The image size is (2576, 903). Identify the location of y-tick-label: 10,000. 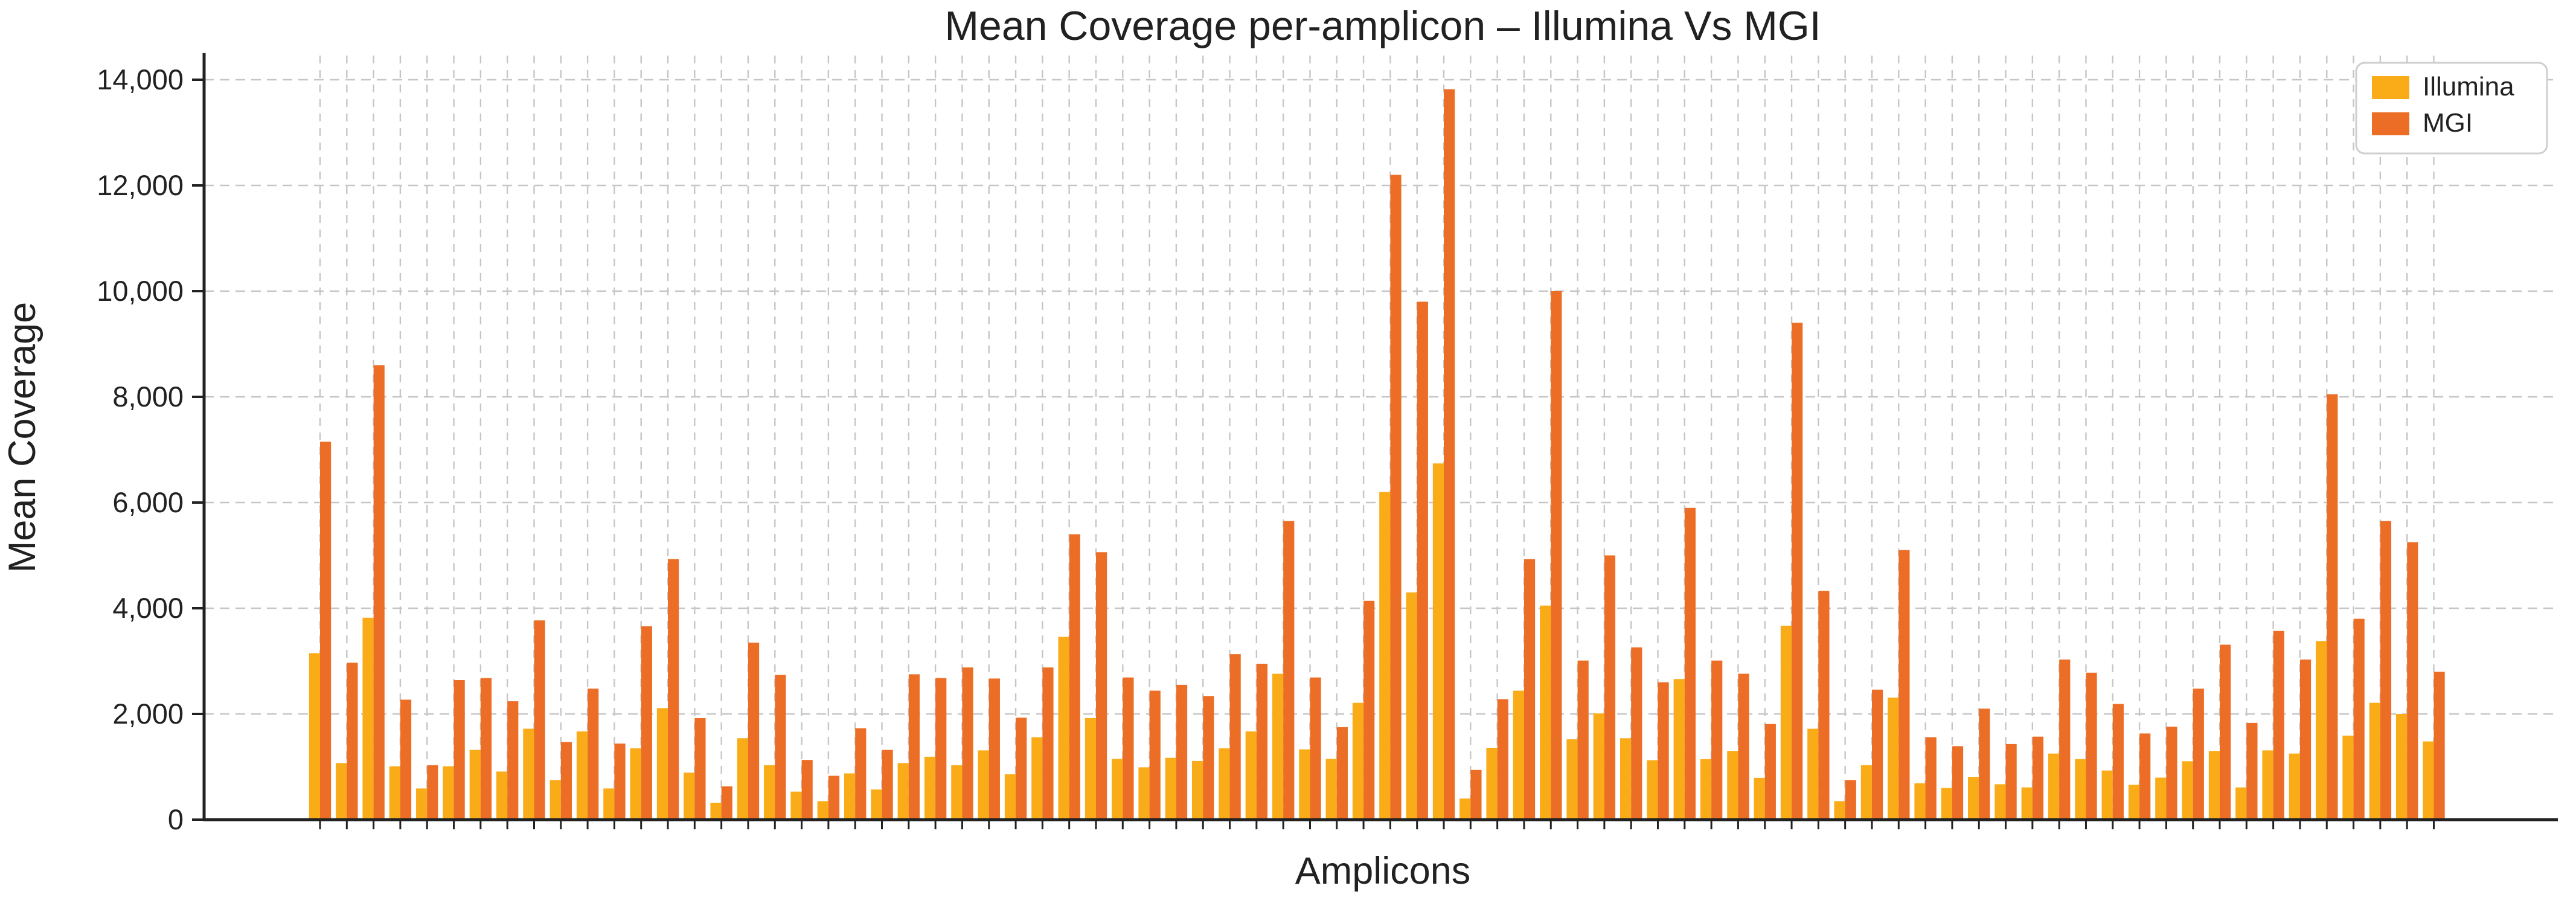
(140, 291).